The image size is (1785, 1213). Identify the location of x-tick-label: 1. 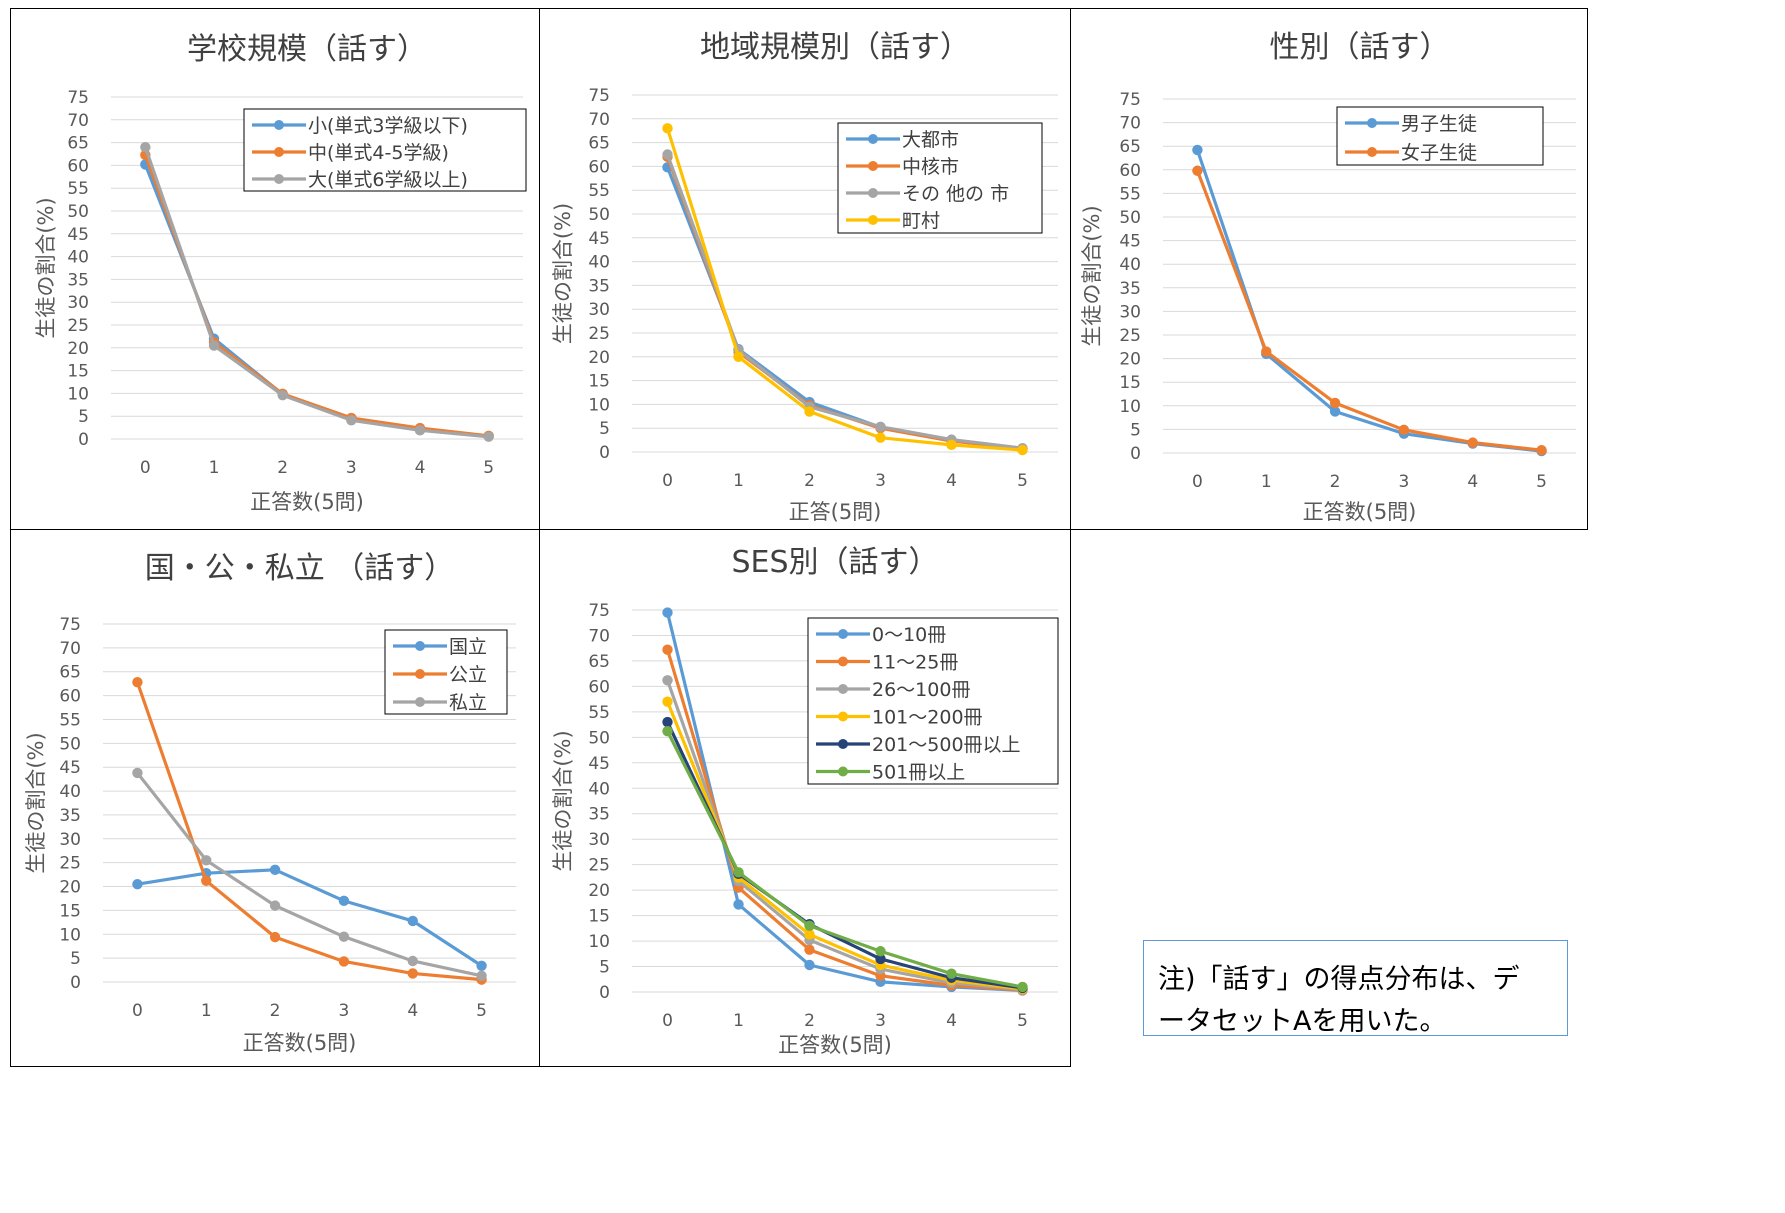
(206, 1011).